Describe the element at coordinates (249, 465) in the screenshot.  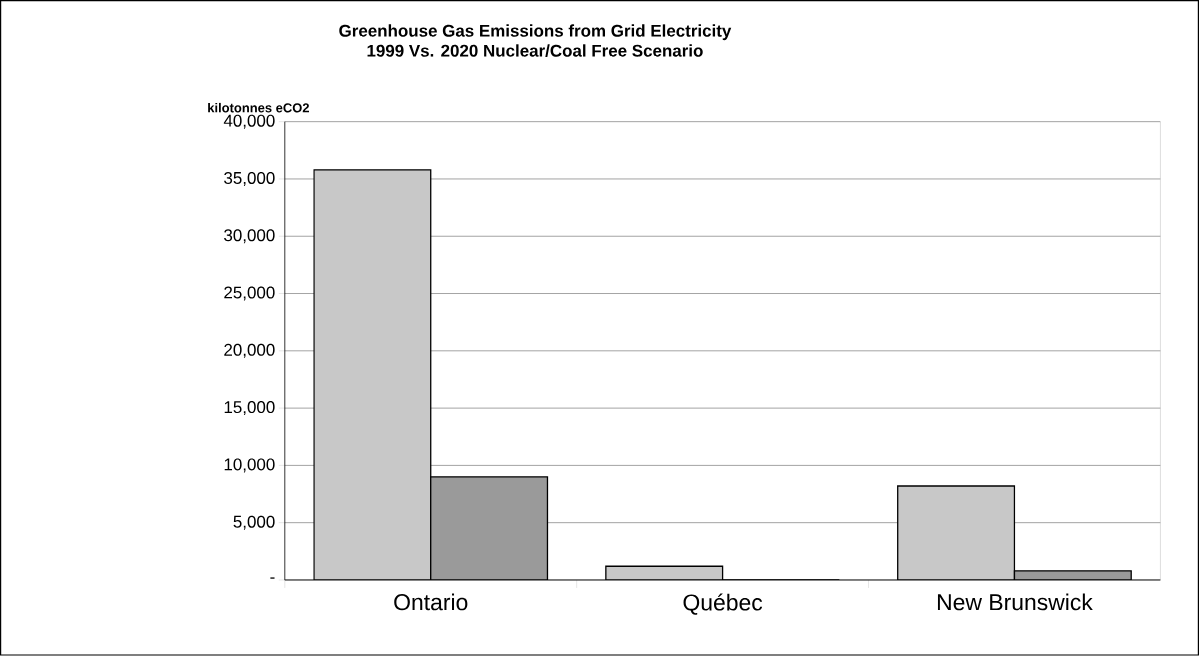
I see `y-tick-label: 10,000` at that location.